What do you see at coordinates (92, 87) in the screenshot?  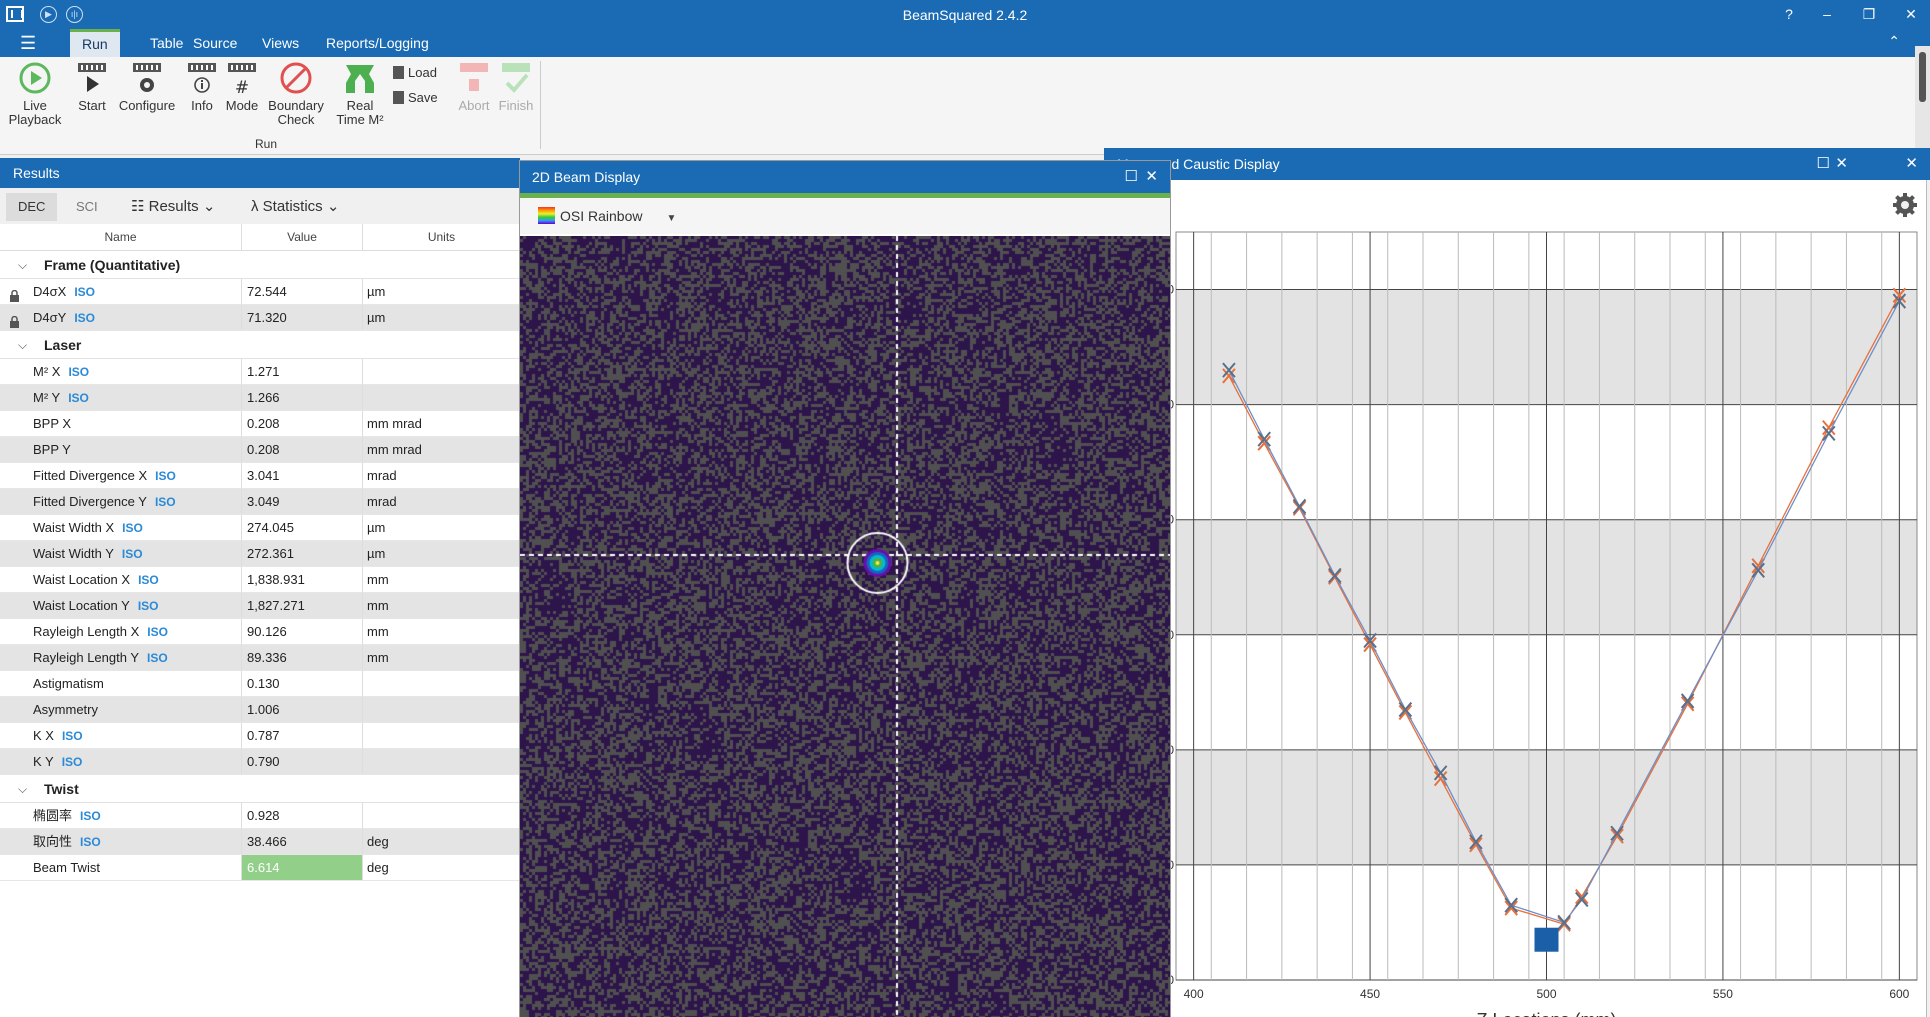 I see `start-button: Start` at bounding box center [92, 87].